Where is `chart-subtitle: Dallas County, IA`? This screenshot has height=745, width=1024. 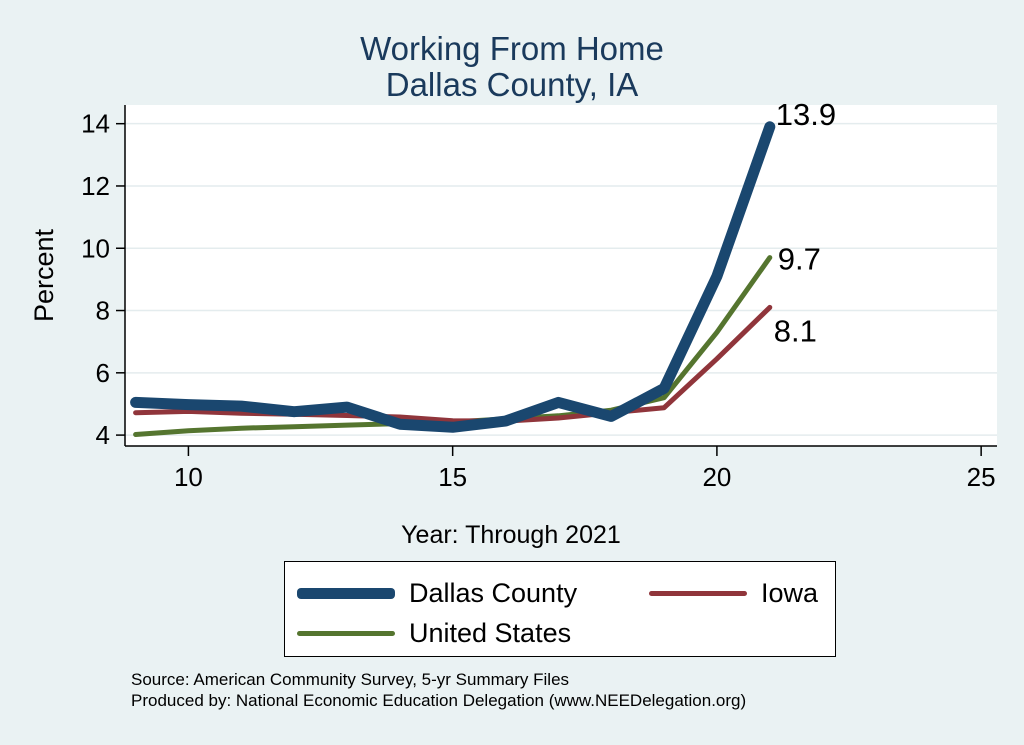 chart-subtitle: Dallas County, IA is located at coordinates (512, 84).